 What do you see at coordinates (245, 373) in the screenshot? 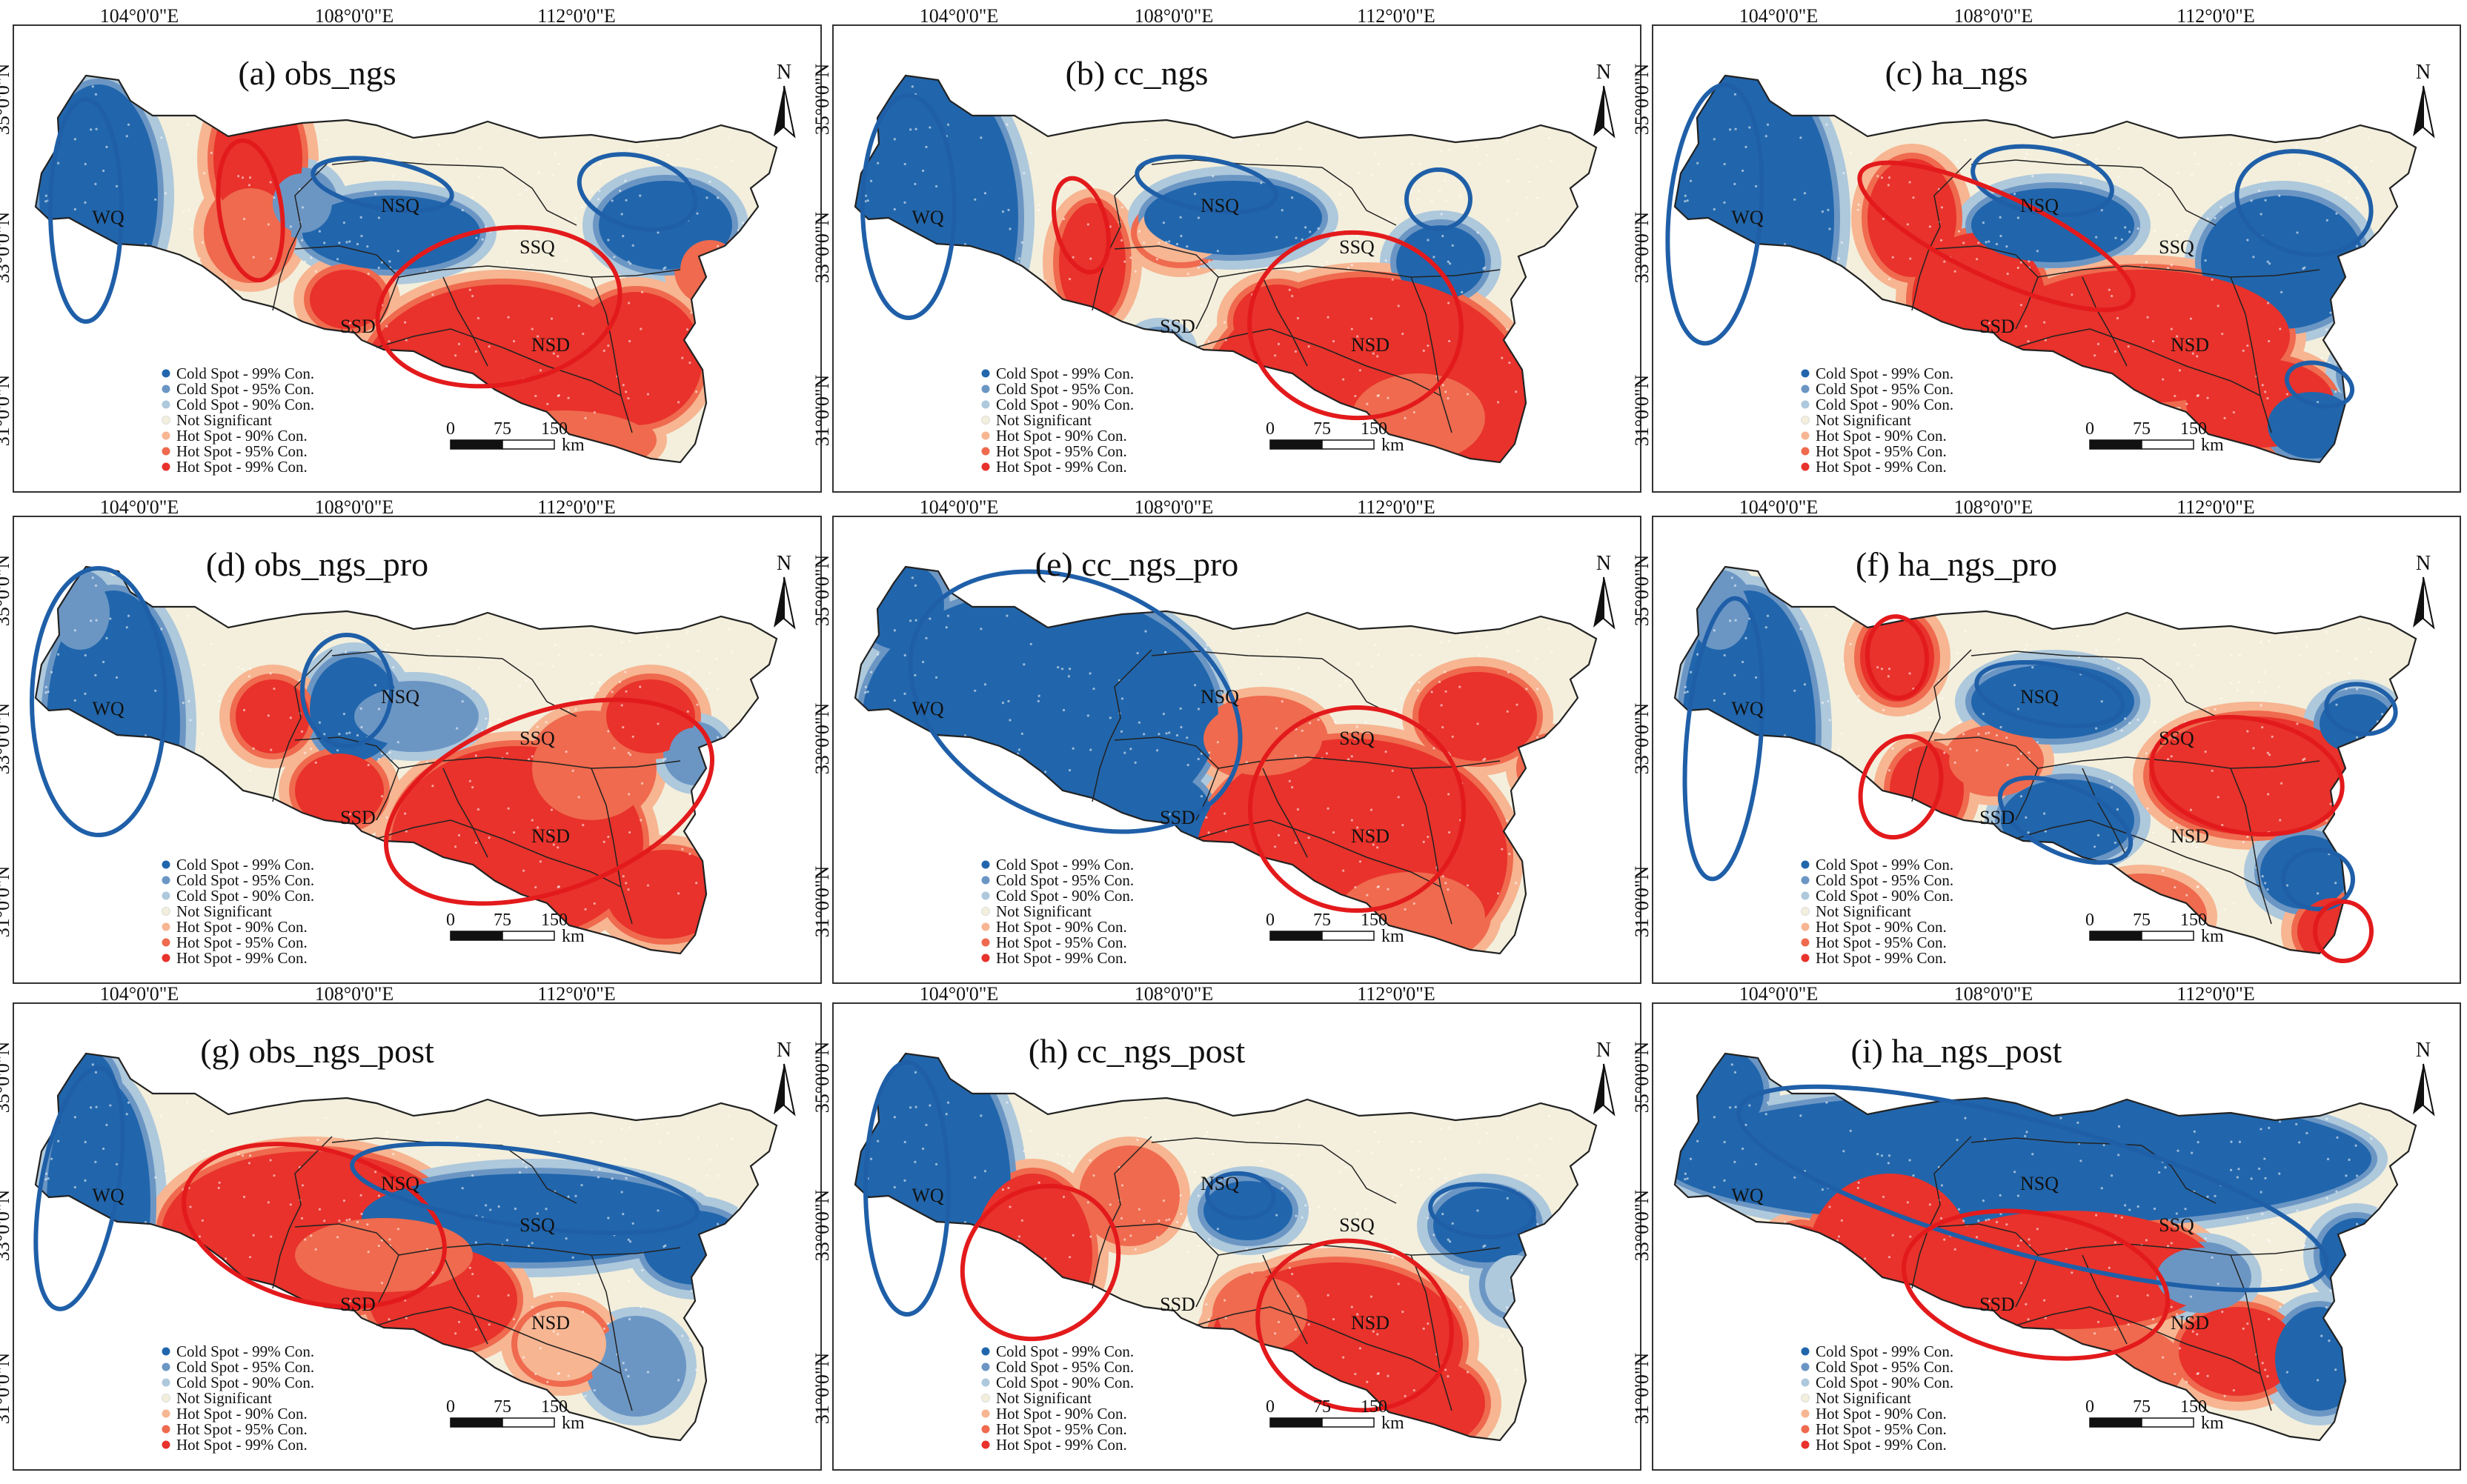
I see `legend-label: Cold Spot - 99% Con.` at bounding box center [245, 373].